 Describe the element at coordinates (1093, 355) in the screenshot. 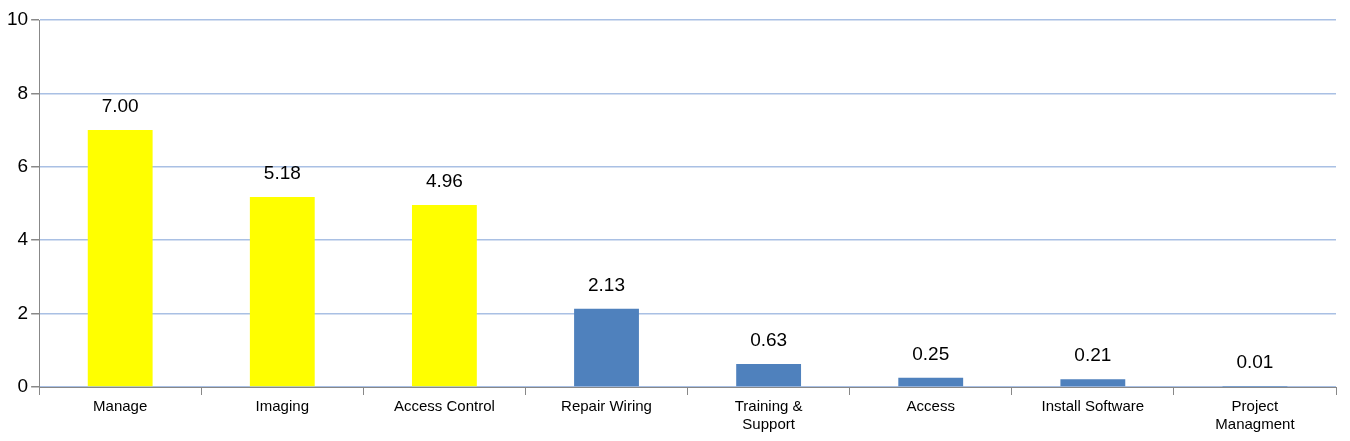

I see `data-label: 0.21` at that location.